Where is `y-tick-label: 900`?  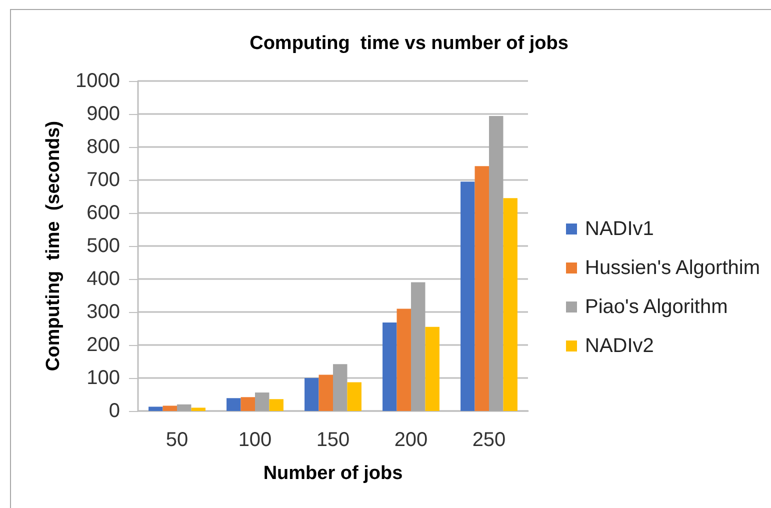
y-tick-label: 900 is located at coordinates (103, 114).